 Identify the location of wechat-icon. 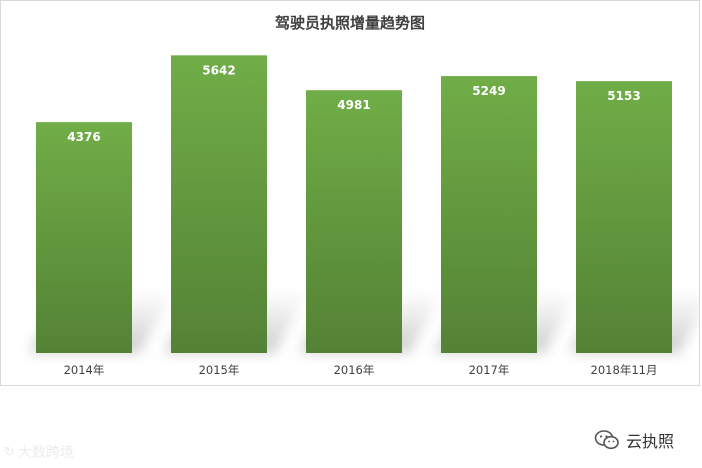
(606, 440).